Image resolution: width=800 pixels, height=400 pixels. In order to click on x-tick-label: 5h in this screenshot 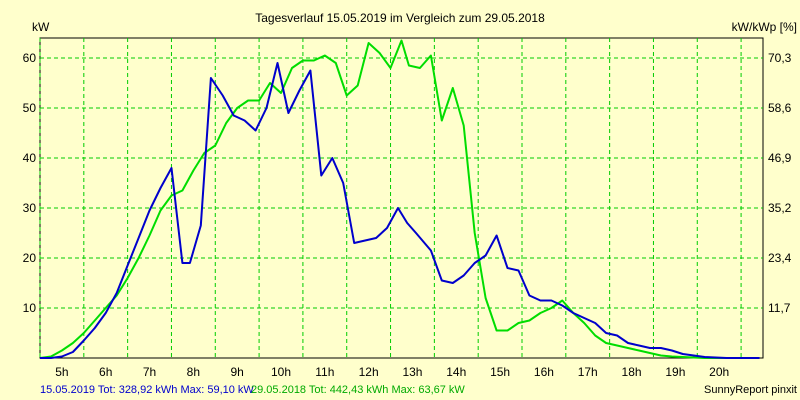, I will do `click(61, 372)`.